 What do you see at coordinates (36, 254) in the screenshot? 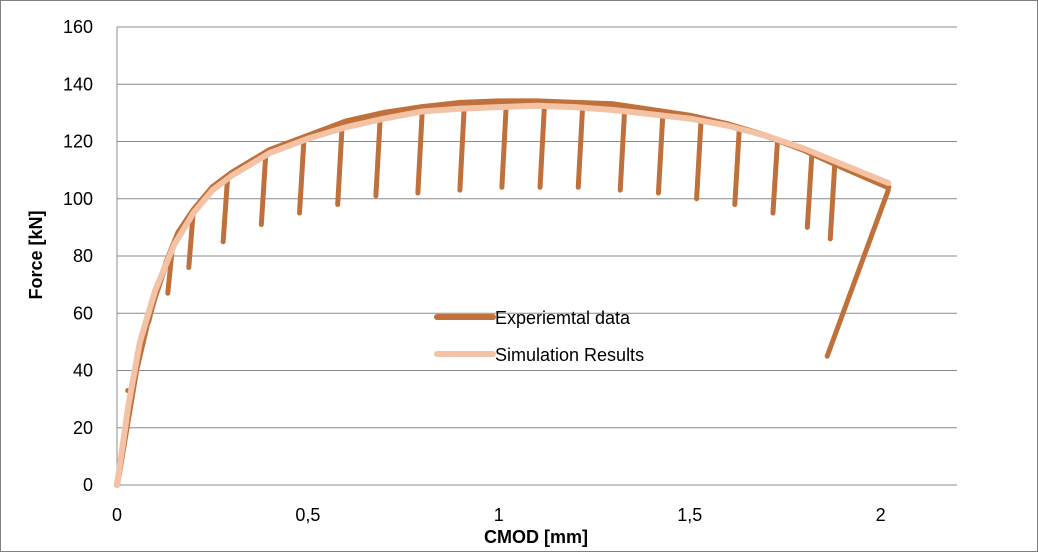
I see `y-axis-title: Force [kN]` at bounding box center [36, 254].